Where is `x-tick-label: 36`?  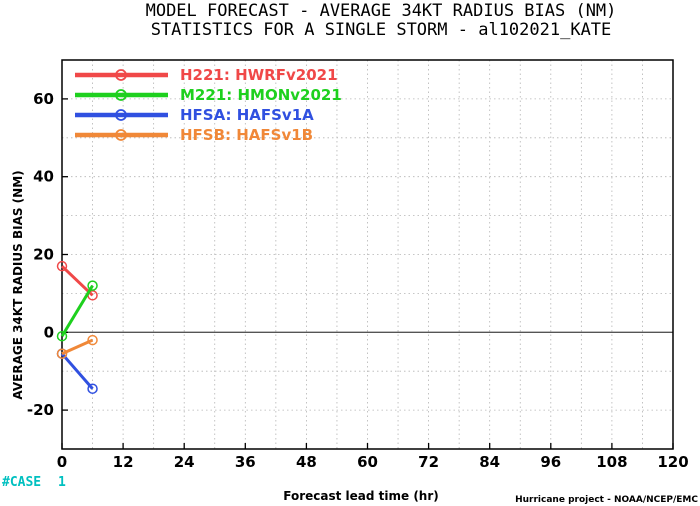 x-tick-label: 36 is located at coordinates (245, 462).